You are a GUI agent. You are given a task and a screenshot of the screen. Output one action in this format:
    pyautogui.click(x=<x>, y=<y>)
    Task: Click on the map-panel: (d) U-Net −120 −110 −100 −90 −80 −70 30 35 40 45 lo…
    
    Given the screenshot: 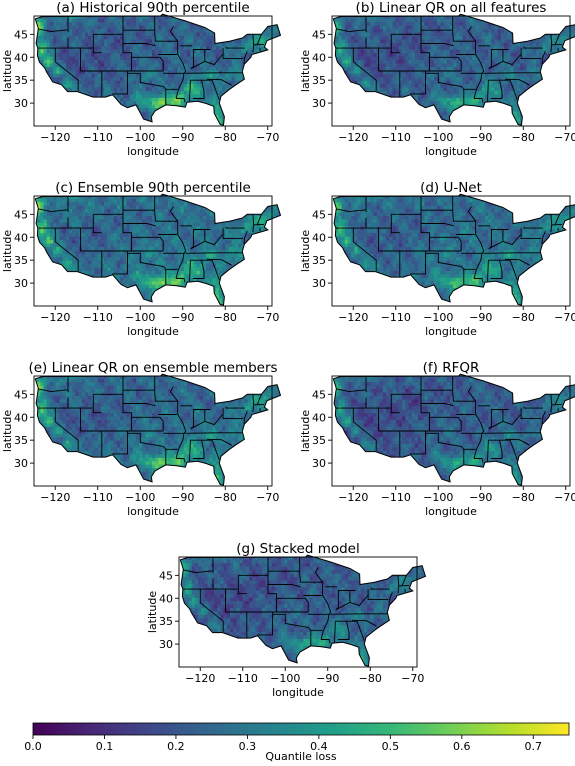 What is the action you would take?
    pyautogui.click(x=437, y=259)
    